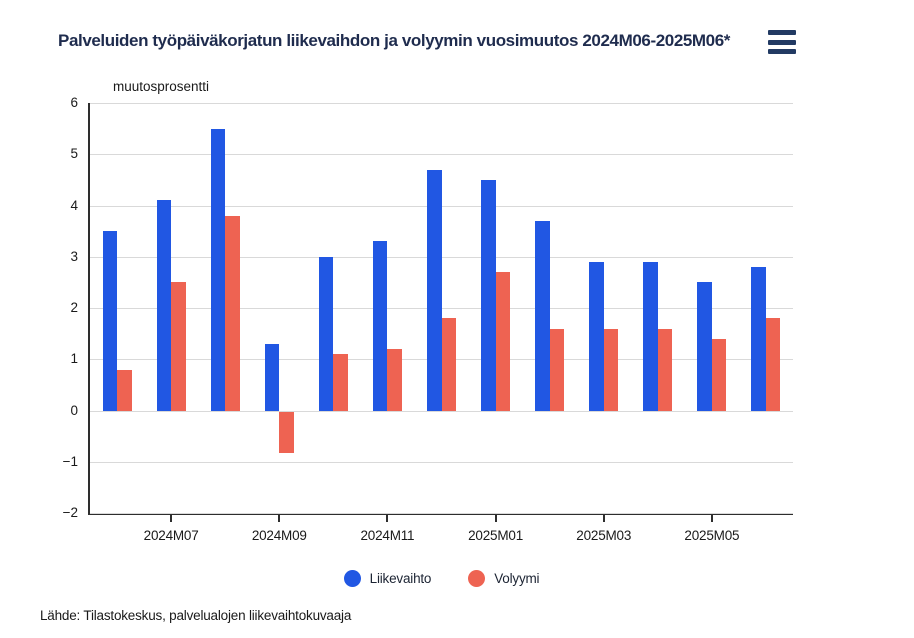 The image size is (914, 638). I want to click on y-tick-label: 2, so click(74, 307).